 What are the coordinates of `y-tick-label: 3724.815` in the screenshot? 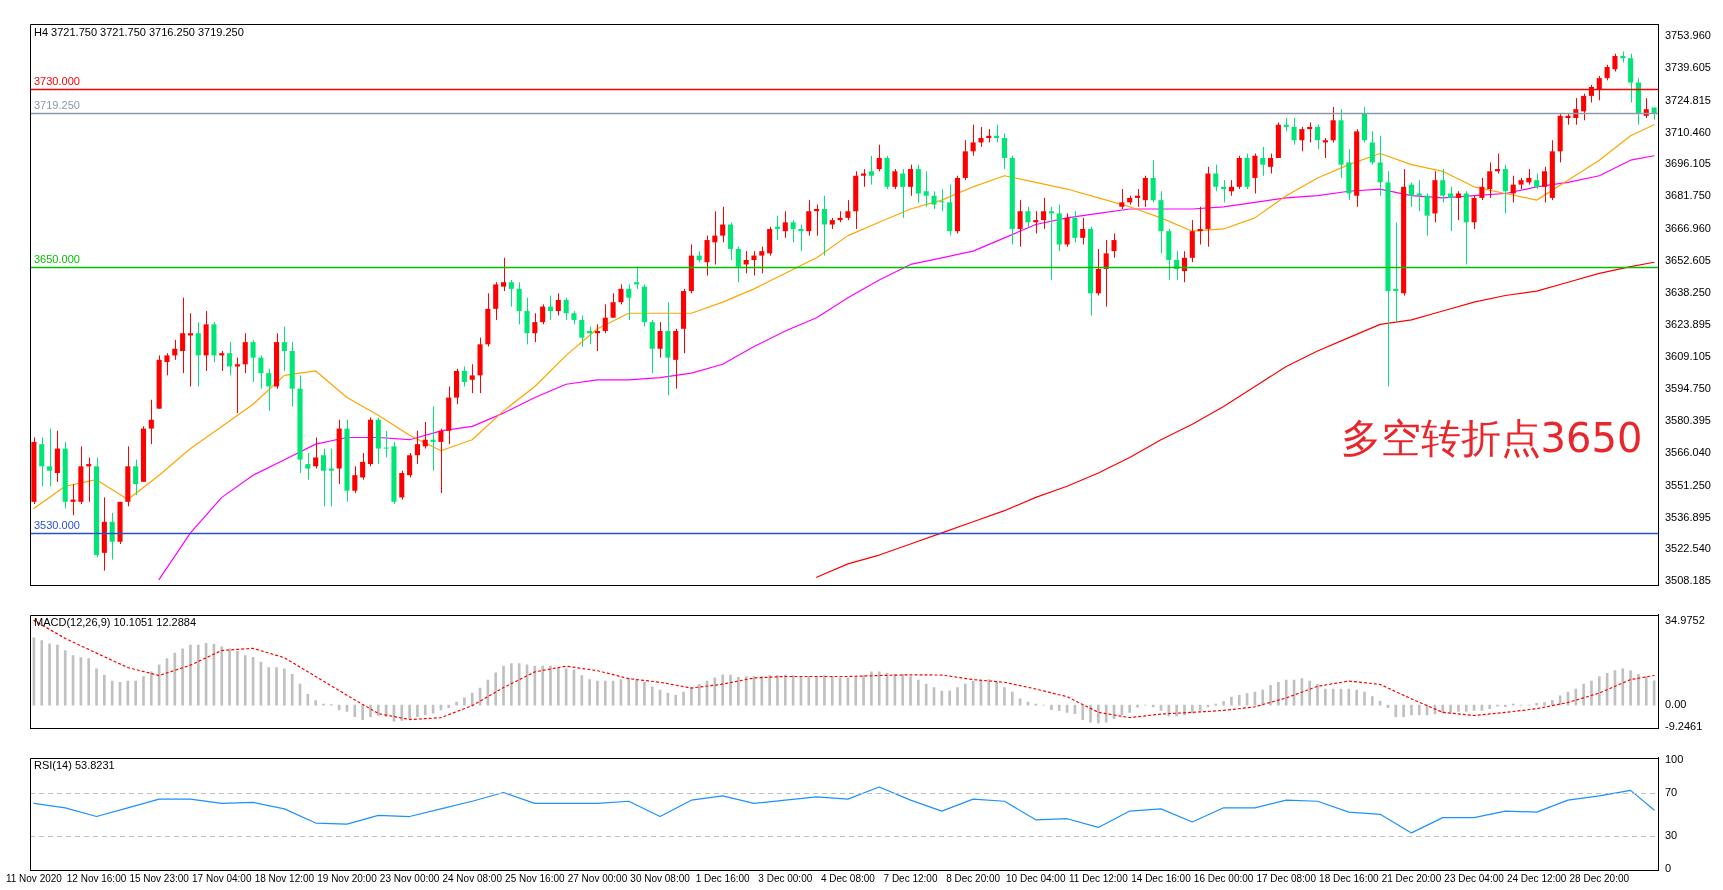 It's located at (1688, 99).